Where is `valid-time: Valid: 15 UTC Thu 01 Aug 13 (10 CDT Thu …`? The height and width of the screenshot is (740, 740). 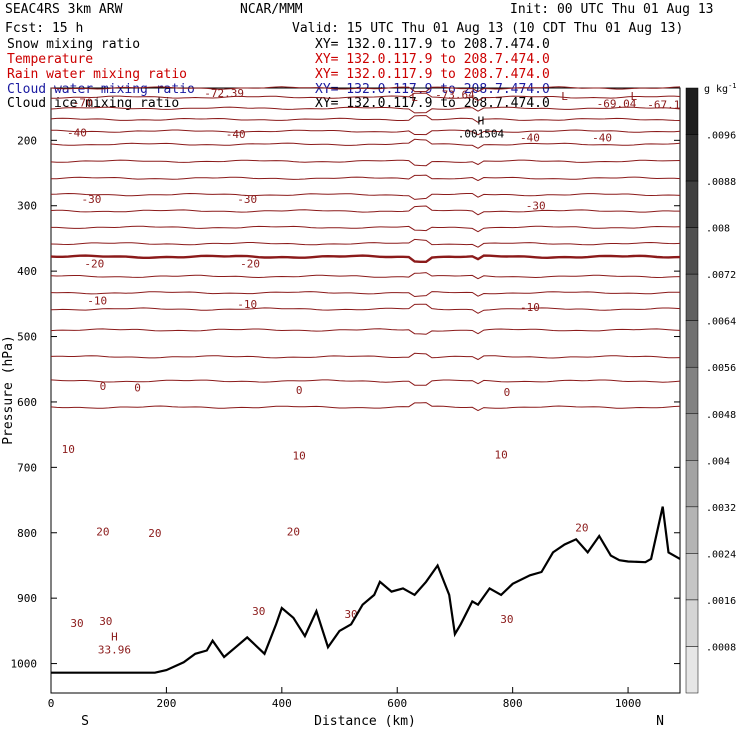
valid-time: Valid: 15 UTC Thu 01 Aug 13 (10 CDT Thu … is located at coordinates (487, 28).